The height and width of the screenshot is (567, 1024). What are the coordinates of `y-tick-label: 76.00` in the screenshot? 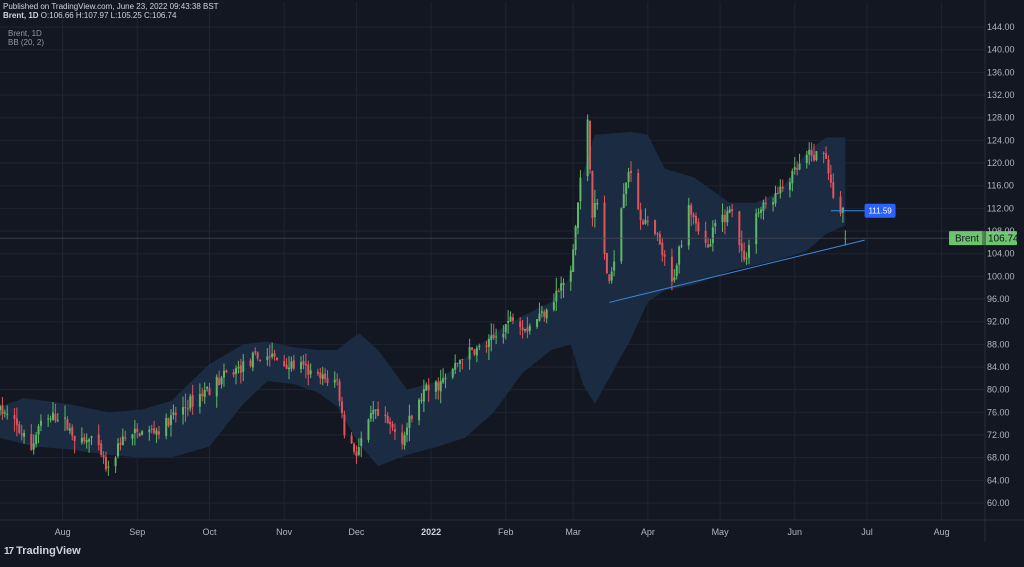 It's located at (998, 412).